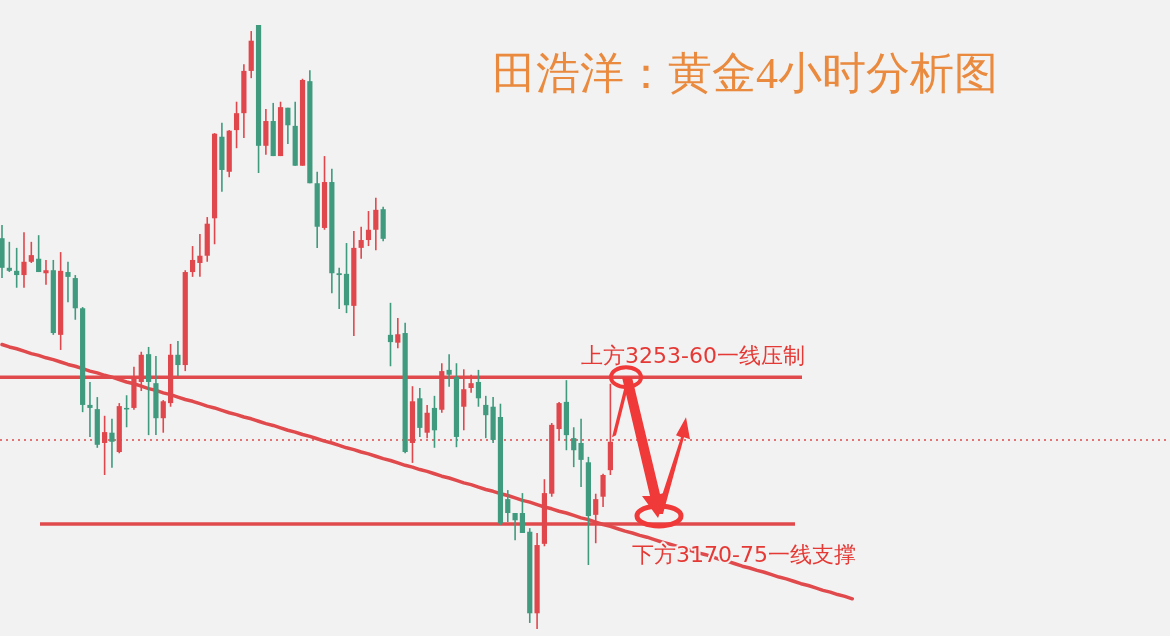  I want to click on text: 田浩洋：黄金4小时分析图, so click(745, 73).